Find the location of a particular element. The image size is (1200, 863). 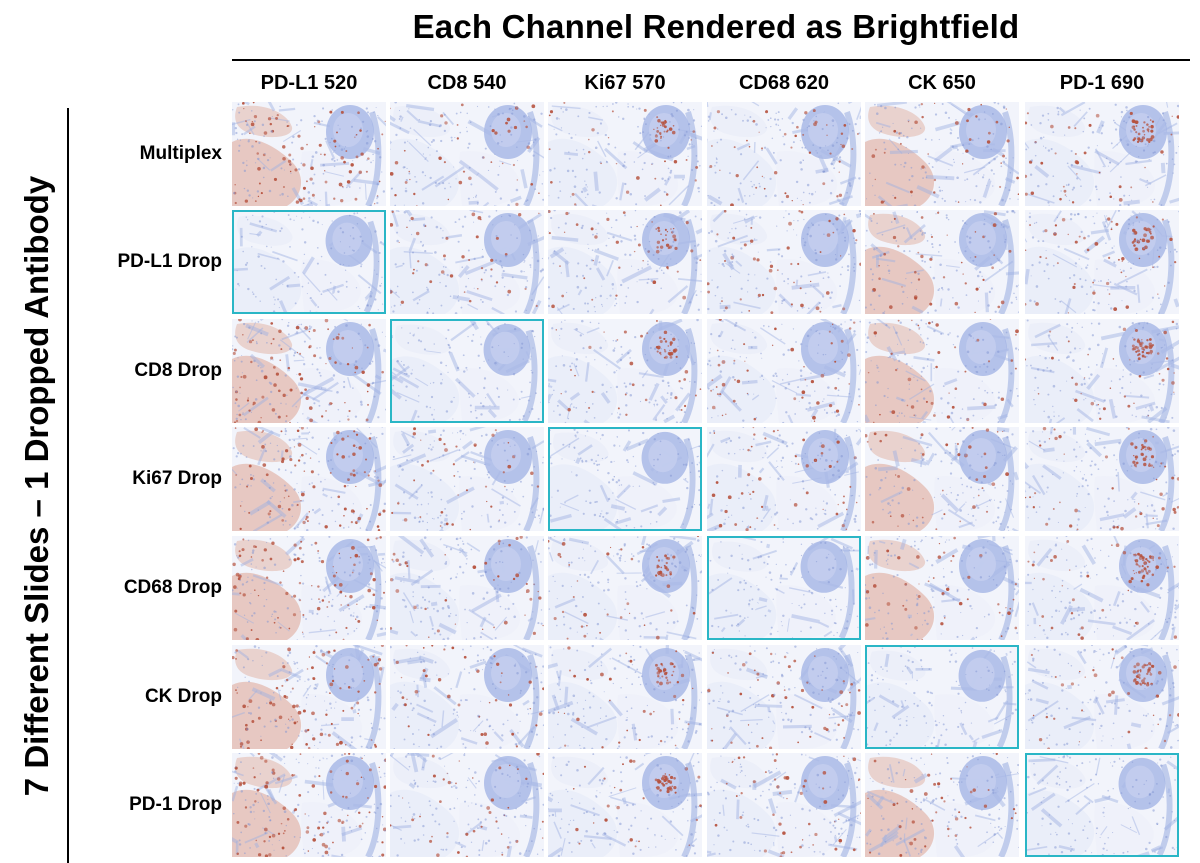

row-label: Multiplex is located at coordinates (180, 153).